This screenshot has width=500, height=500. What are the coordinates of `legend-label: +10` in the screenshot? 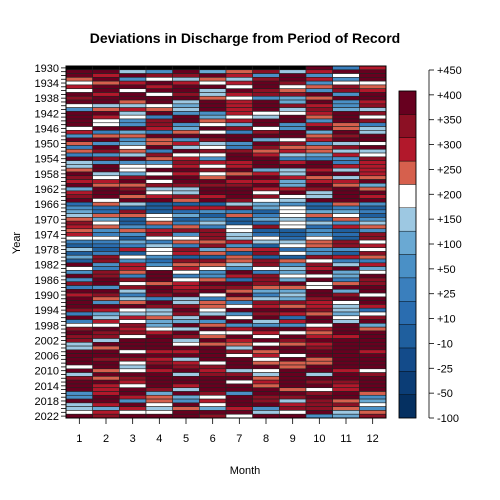 It's located at (446, 320).